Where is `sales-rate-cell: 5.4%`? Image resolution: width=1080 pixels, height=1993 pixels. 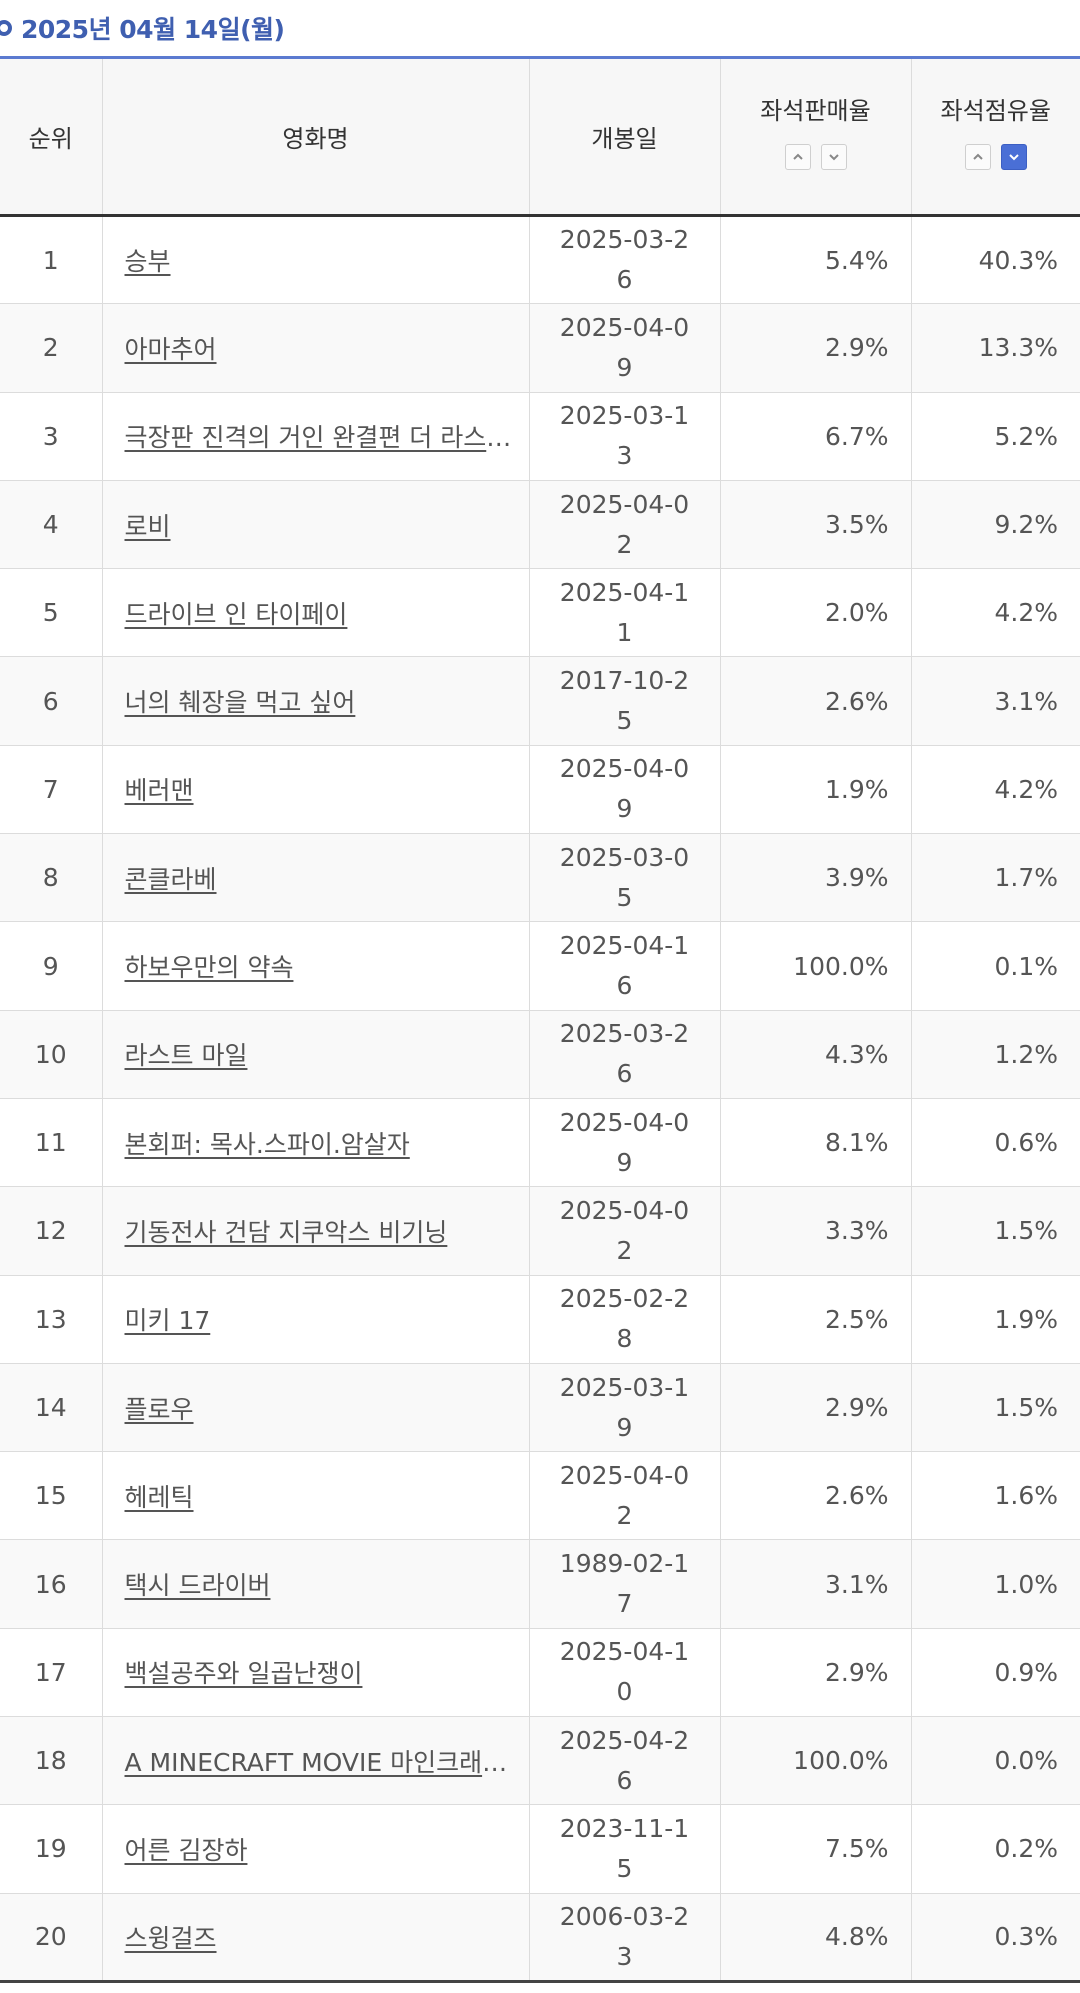 sales-rate-cell: 5.4% is located at coordinates (816, 259).